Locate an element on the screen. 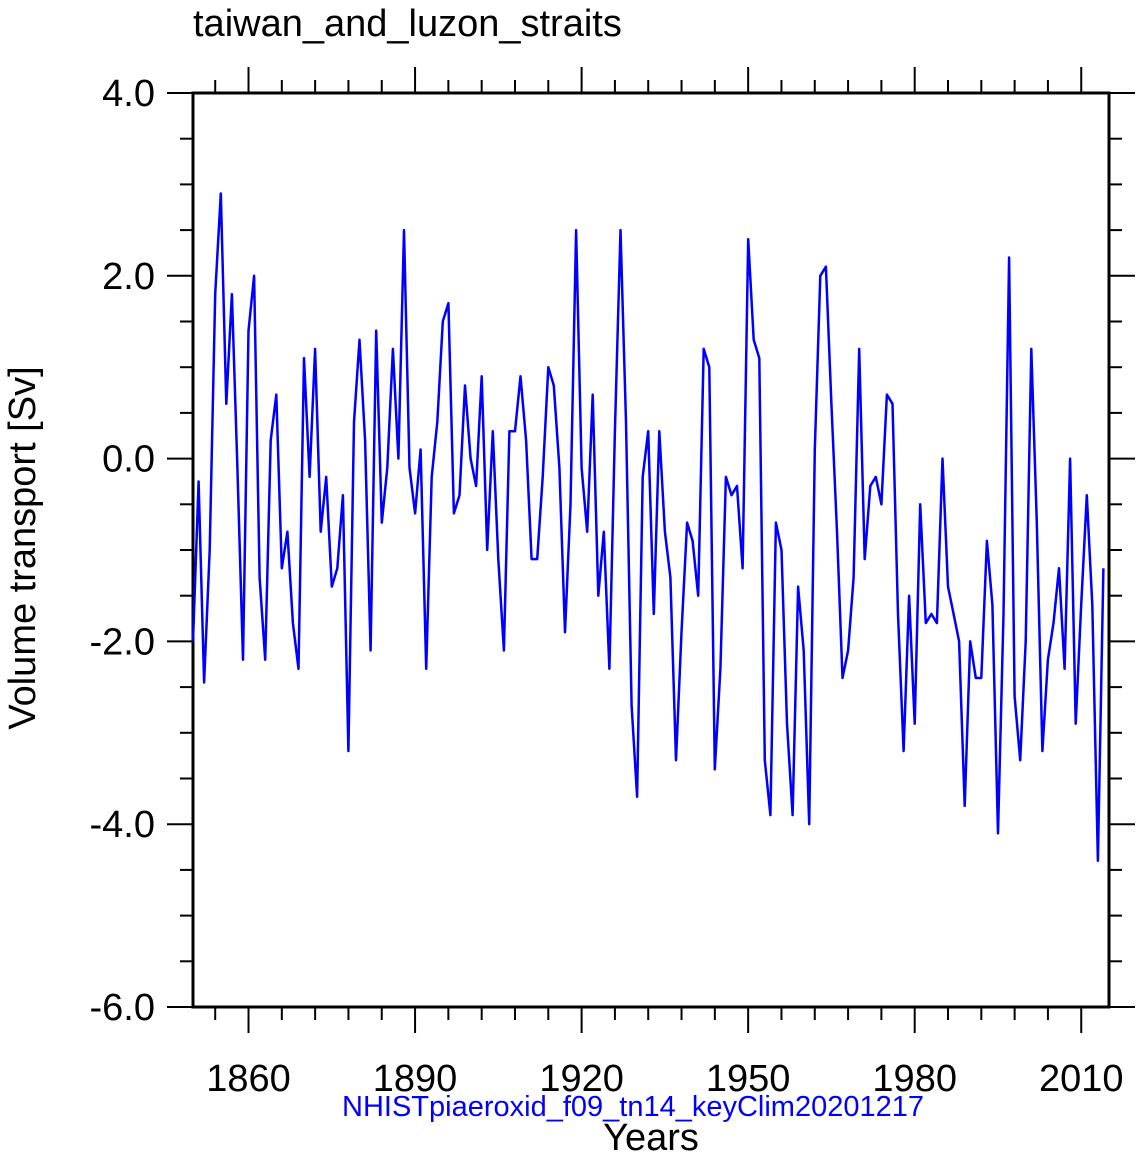 The image size is (1138, 1159). chart-title: taiwan_and_luzon_straits is located at coordinates (407, 24).